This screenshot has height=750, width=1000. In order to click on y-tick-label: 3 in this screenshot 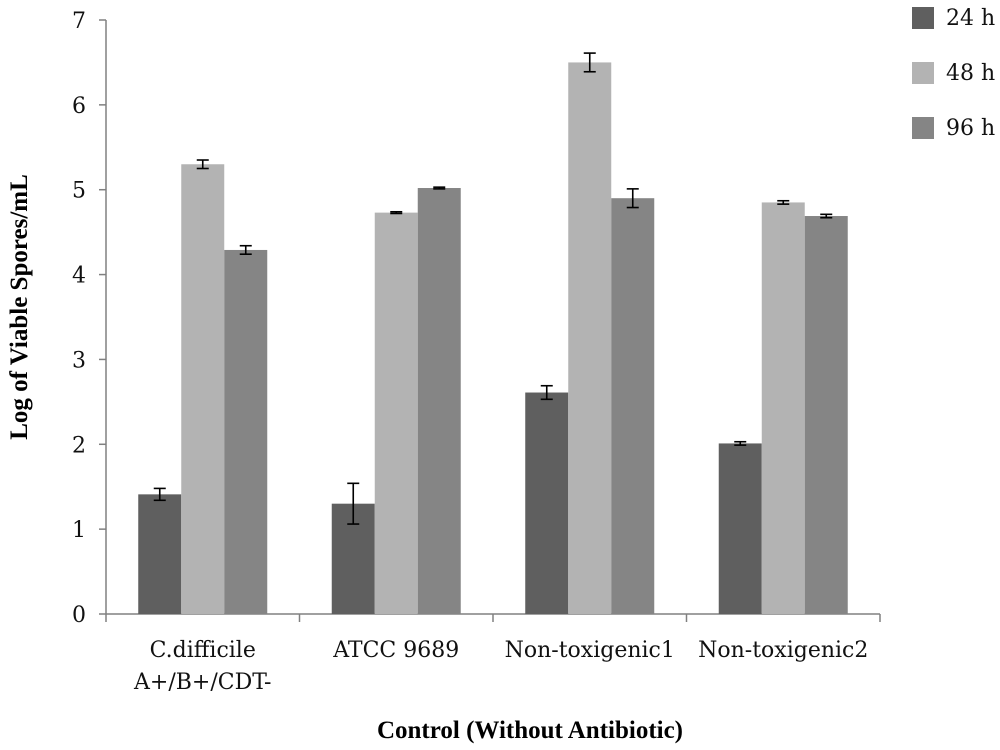, I will do `click(79, 360)`.